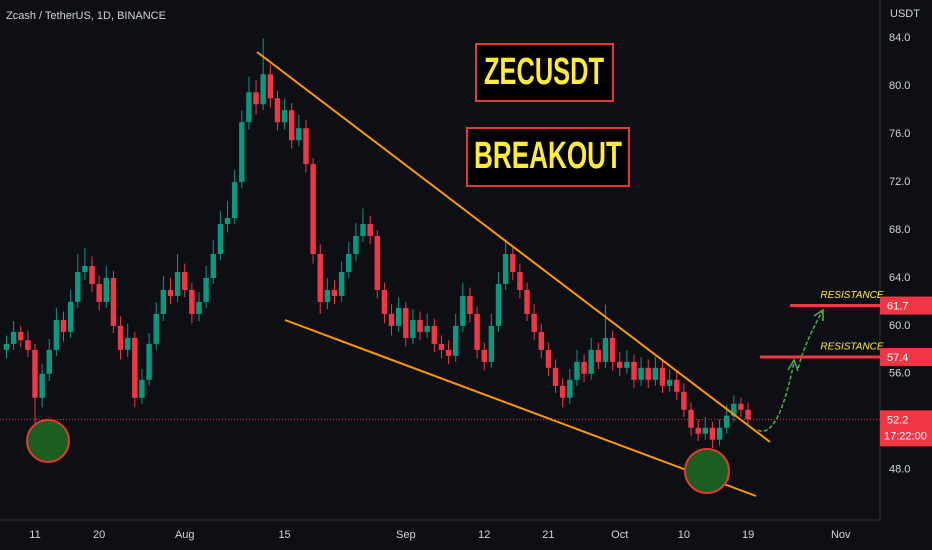  Describe the element at coordinates (548, 535) in the screenshot. I see `x-tick-label: 21` at that location.